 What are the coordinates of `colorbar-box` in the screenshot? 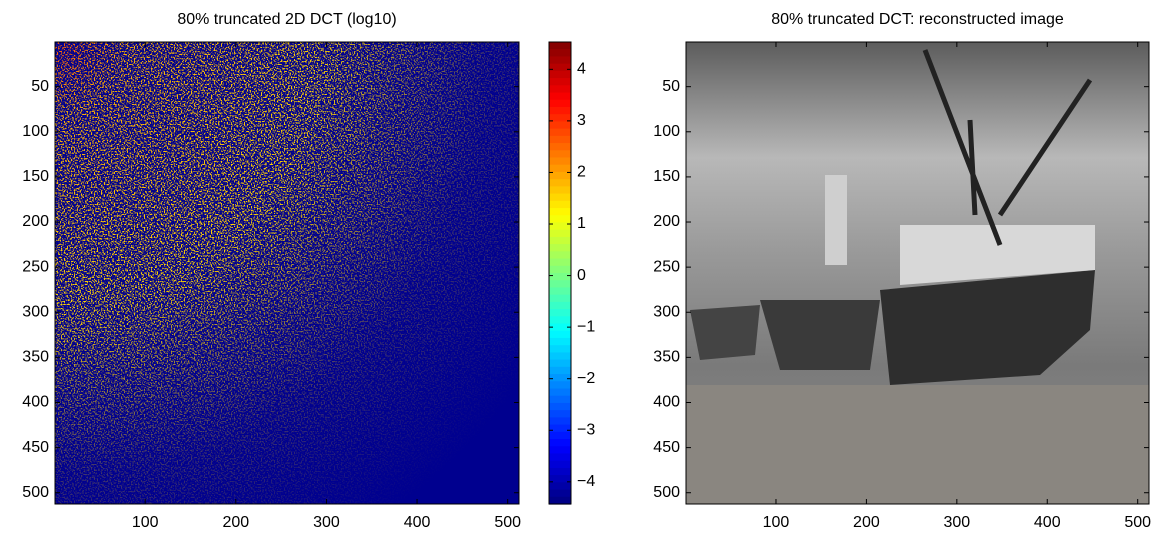 It's located at (560, 273).